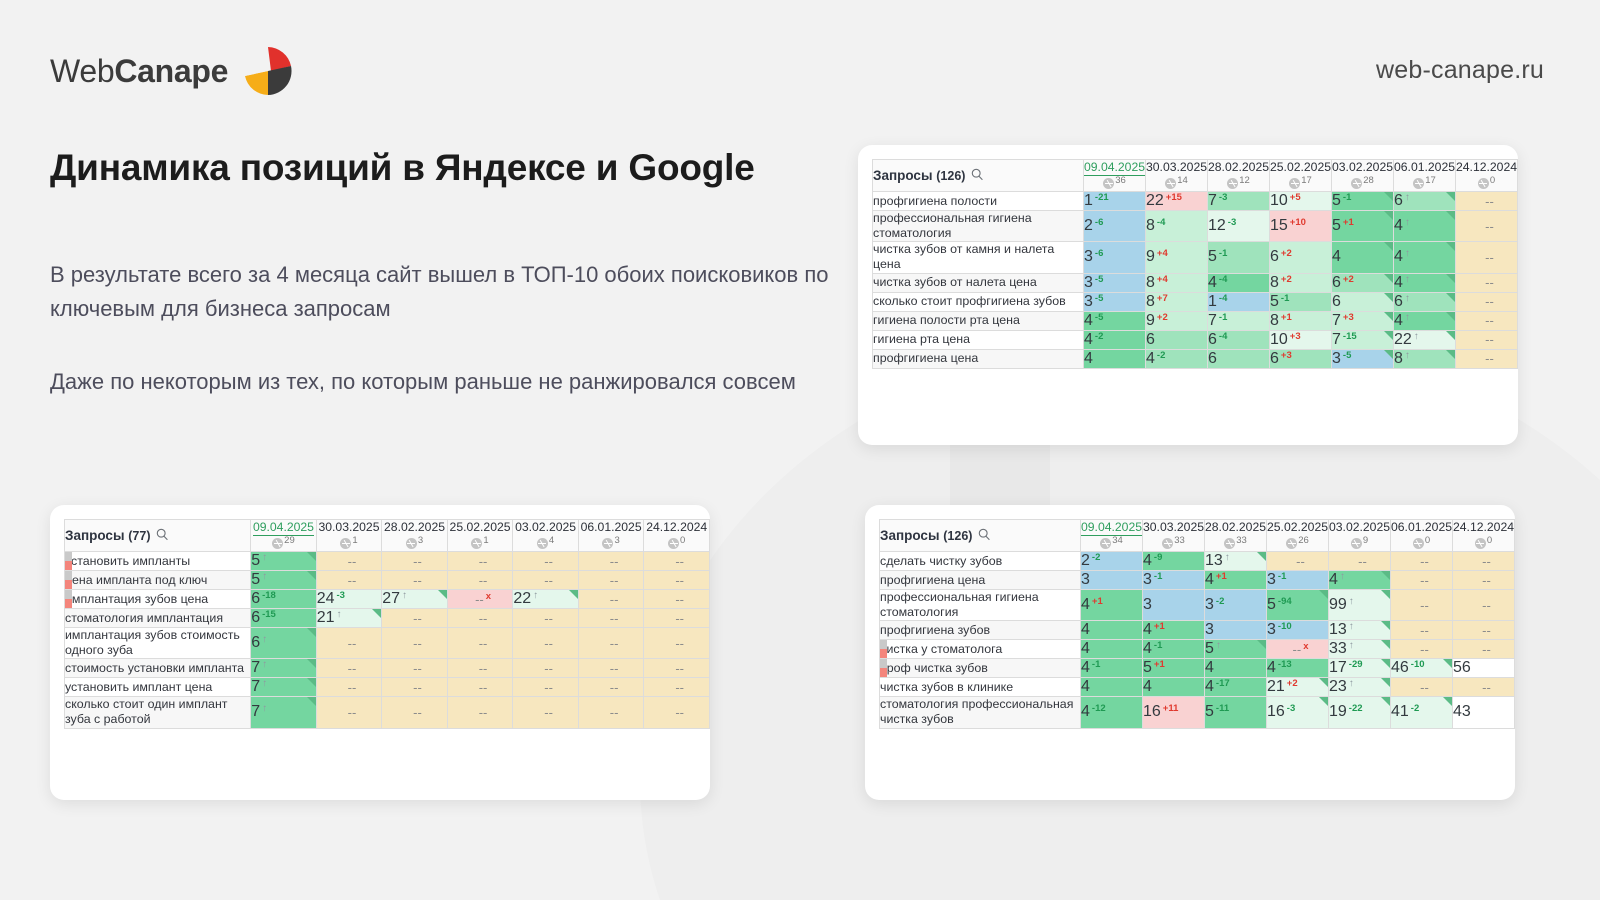  What do you see at coordinates (1297, 668) in the screenshot?
I see `position-cell: 4 -13` at bounding box center [1297, 668].